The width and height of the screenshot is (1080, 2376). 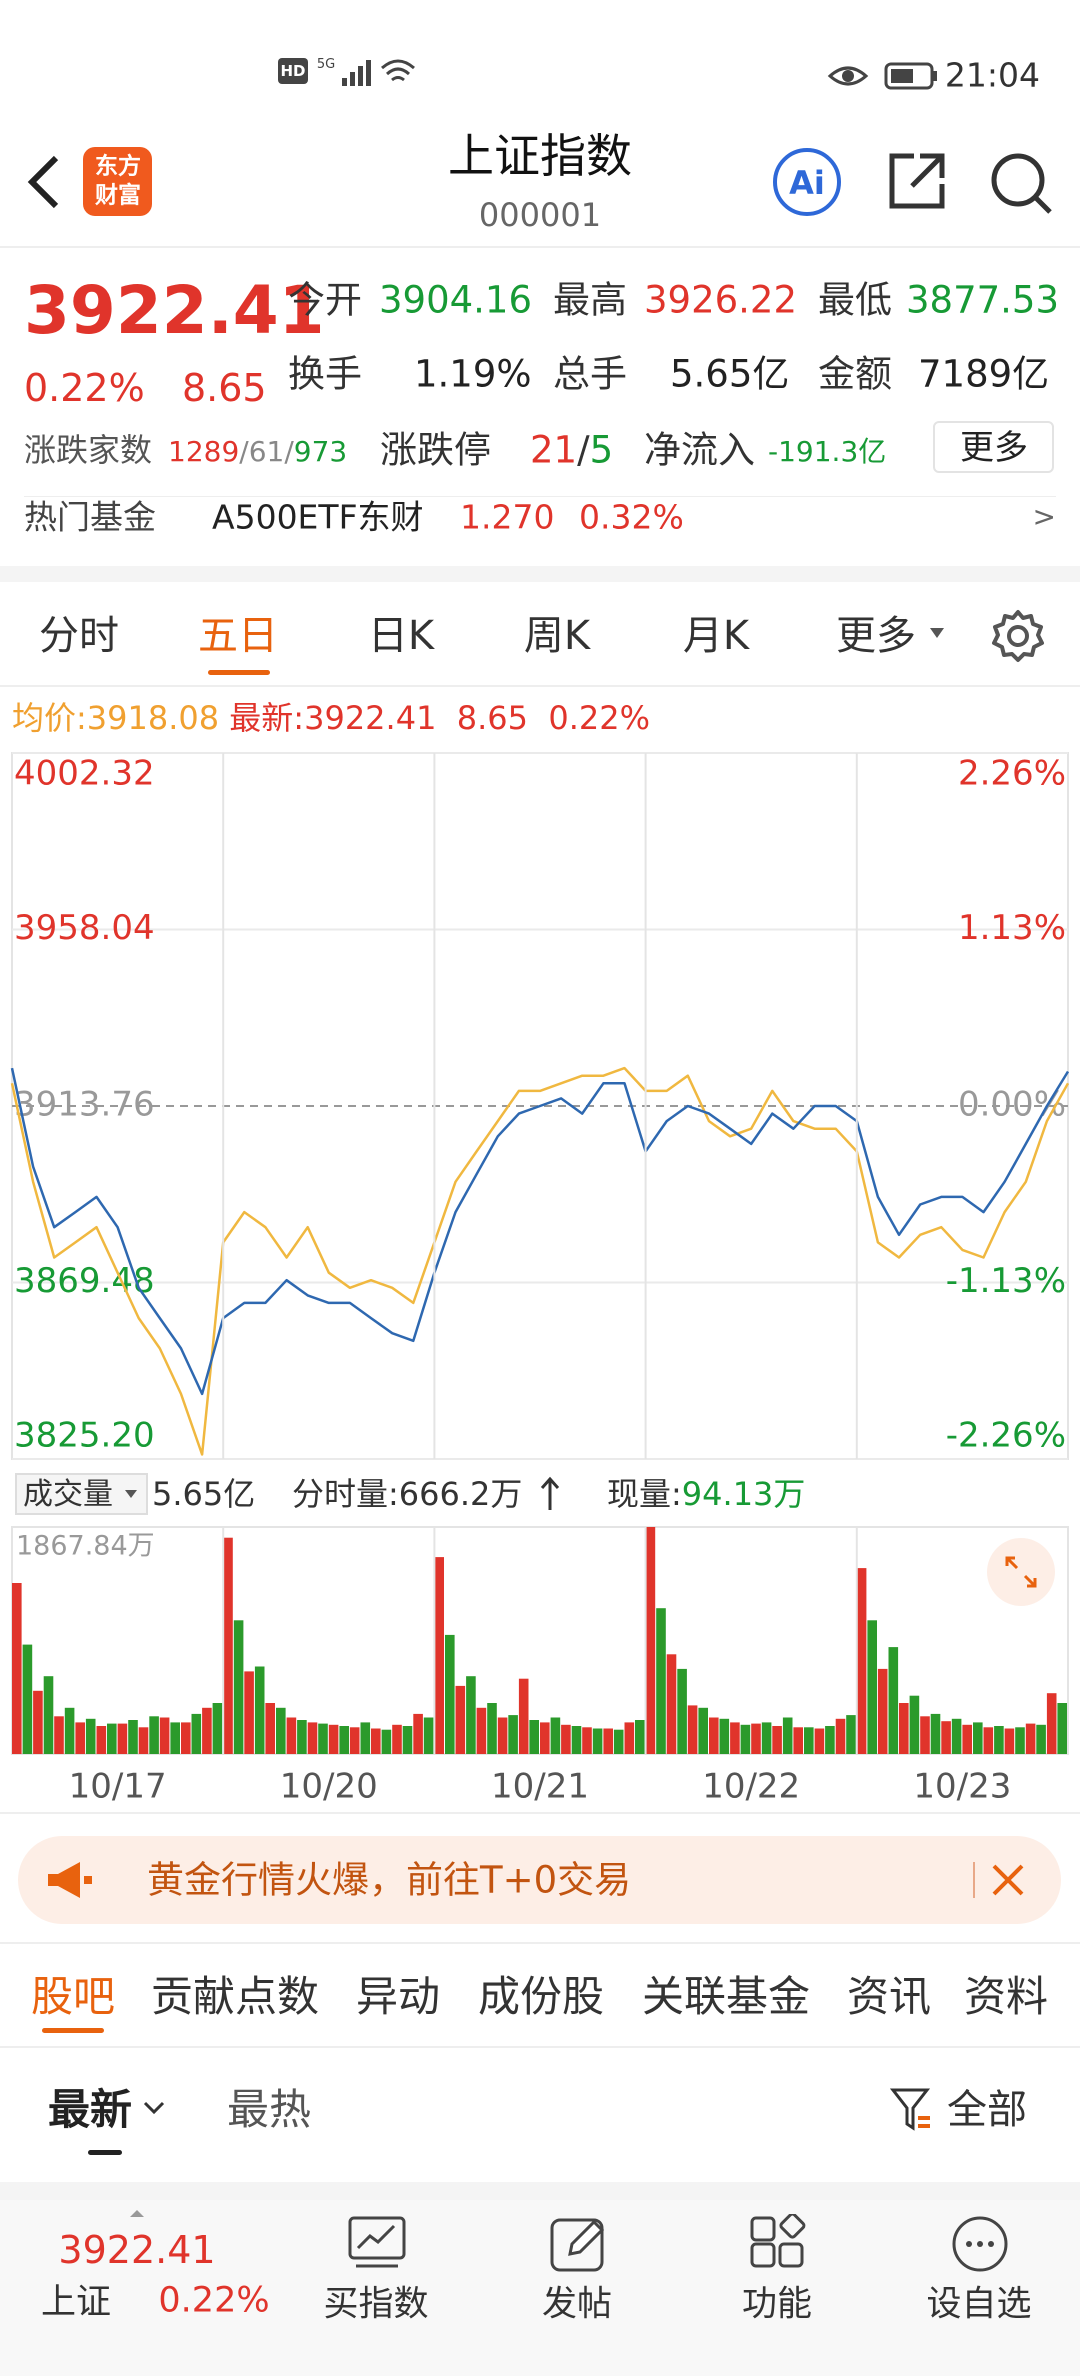 I want to click on caret-up, so click(x=137, y=2213).